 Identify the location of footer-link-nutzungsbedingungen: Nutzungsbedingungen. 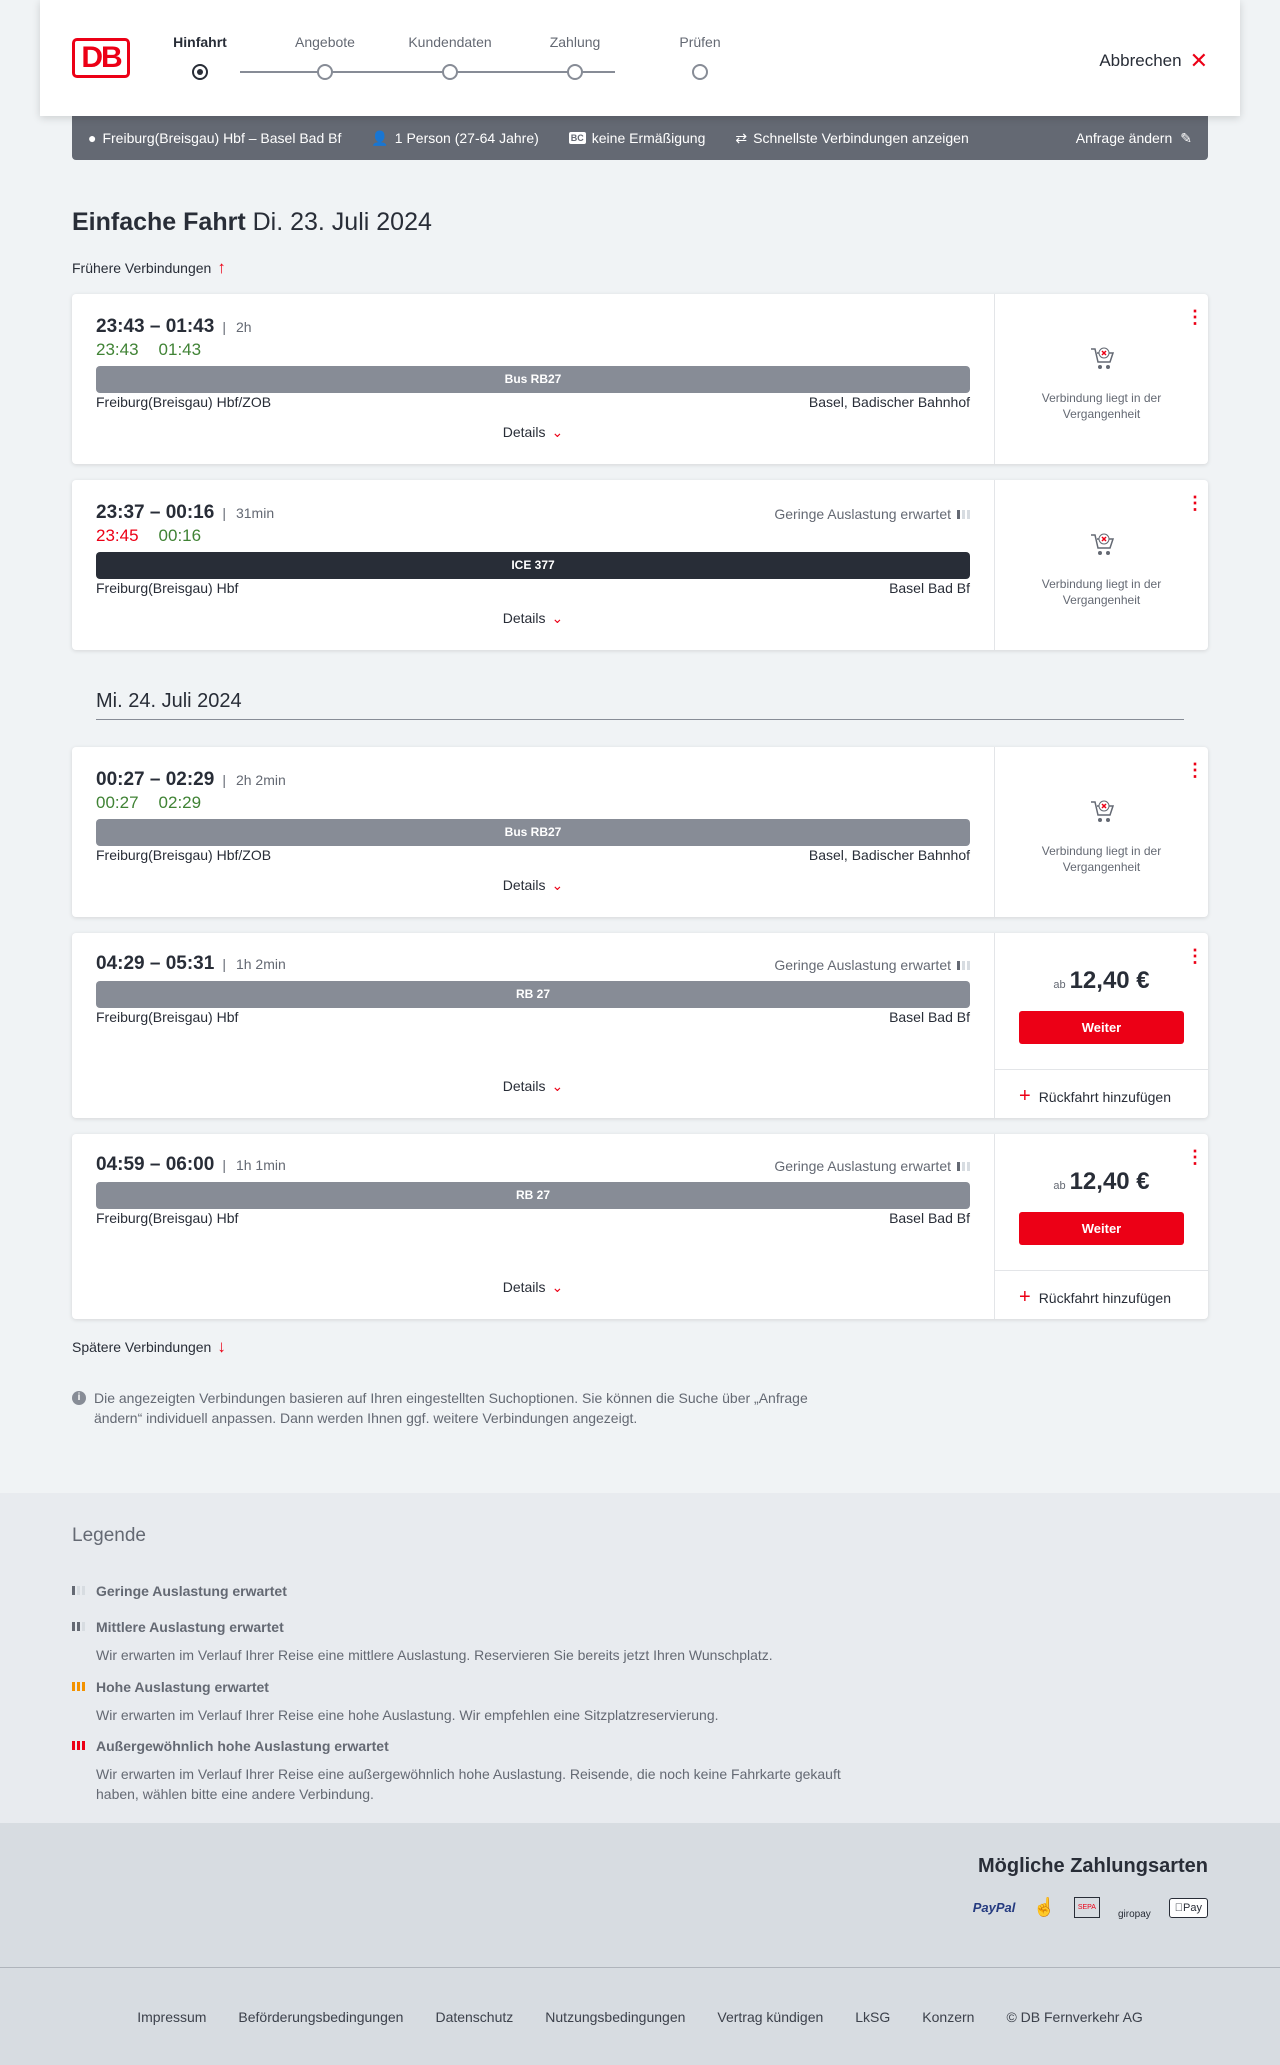
(615, 2016).